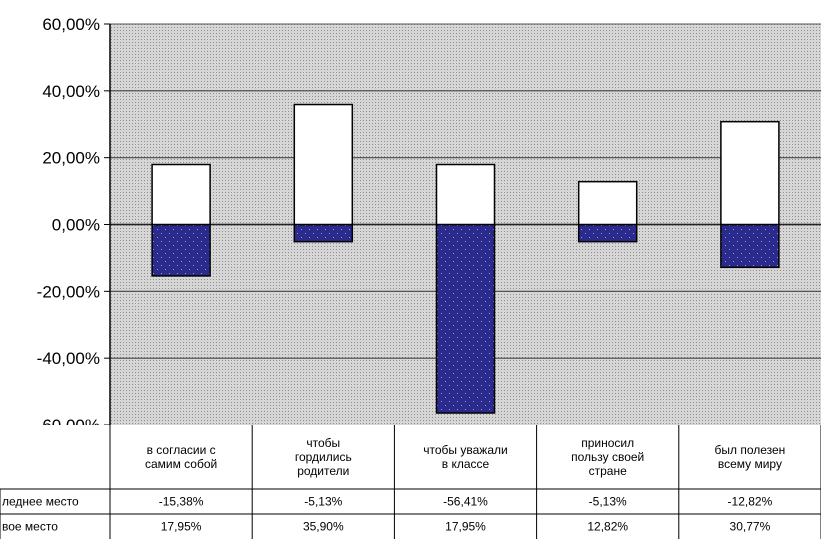 Image resolution: width=821 pixels, height=539 pixels. Describe the element at coordinates (323, 457) in the screenshot. I see `category-label: чтобы гордились родители` at that location.